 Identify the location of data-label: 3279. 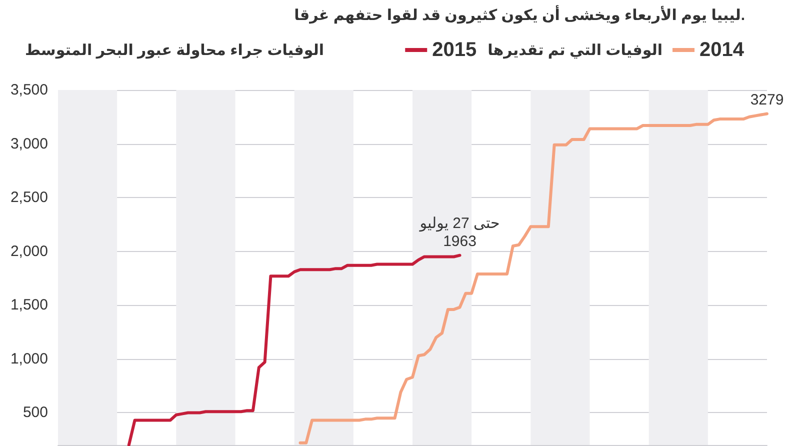
(767, 99).